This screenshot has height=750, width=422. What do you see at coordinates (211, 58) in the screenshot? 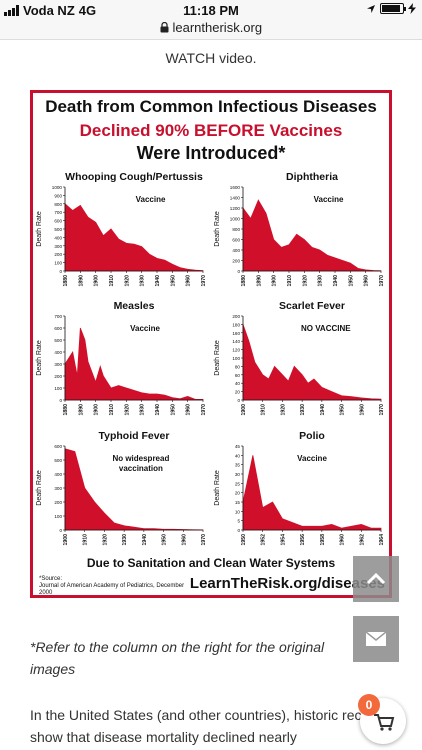
I see `watch-video-link: WATCH video.` at bounding box center [211, 58].